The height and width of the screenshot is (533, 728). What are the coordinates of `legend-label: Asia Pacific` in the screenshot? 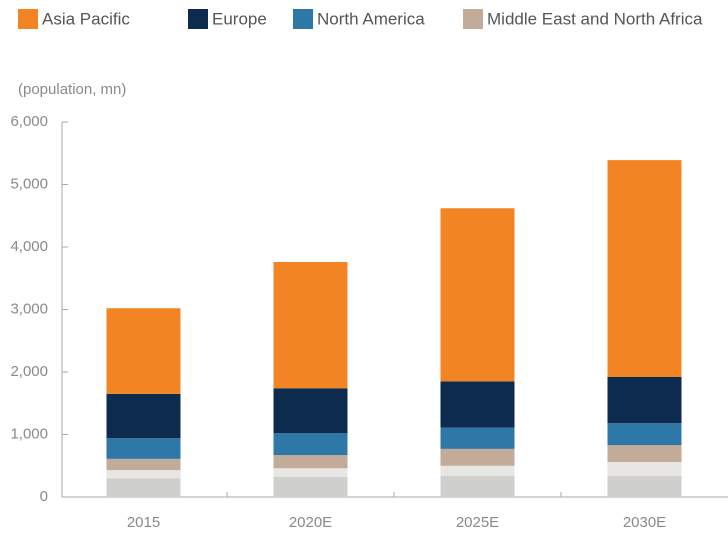 It's located at (86, 18).